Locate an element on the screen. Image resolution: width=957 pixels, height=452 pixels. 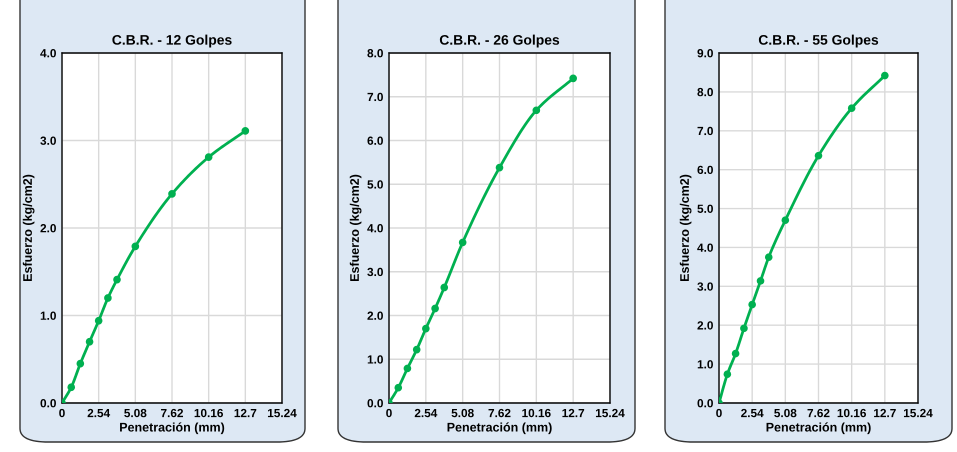
chart-title: C.B.R. - 26 Golpes is located at coordinates (500, 41).